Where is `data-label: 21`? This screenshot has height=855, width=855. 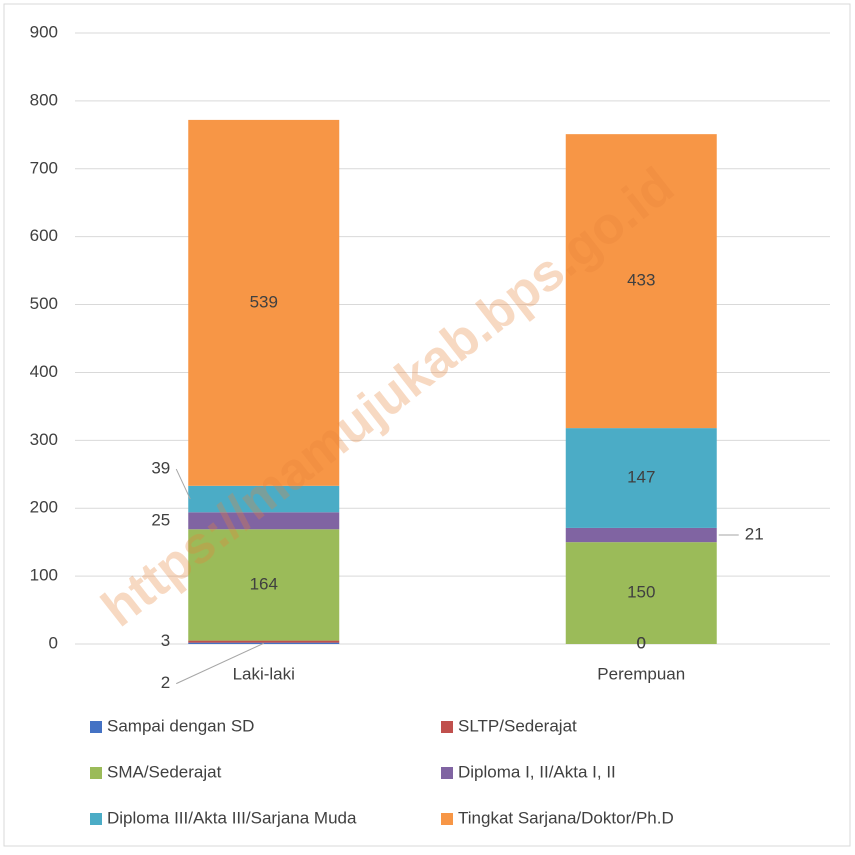
data-label: 21 is located at coordinates (754, 534).